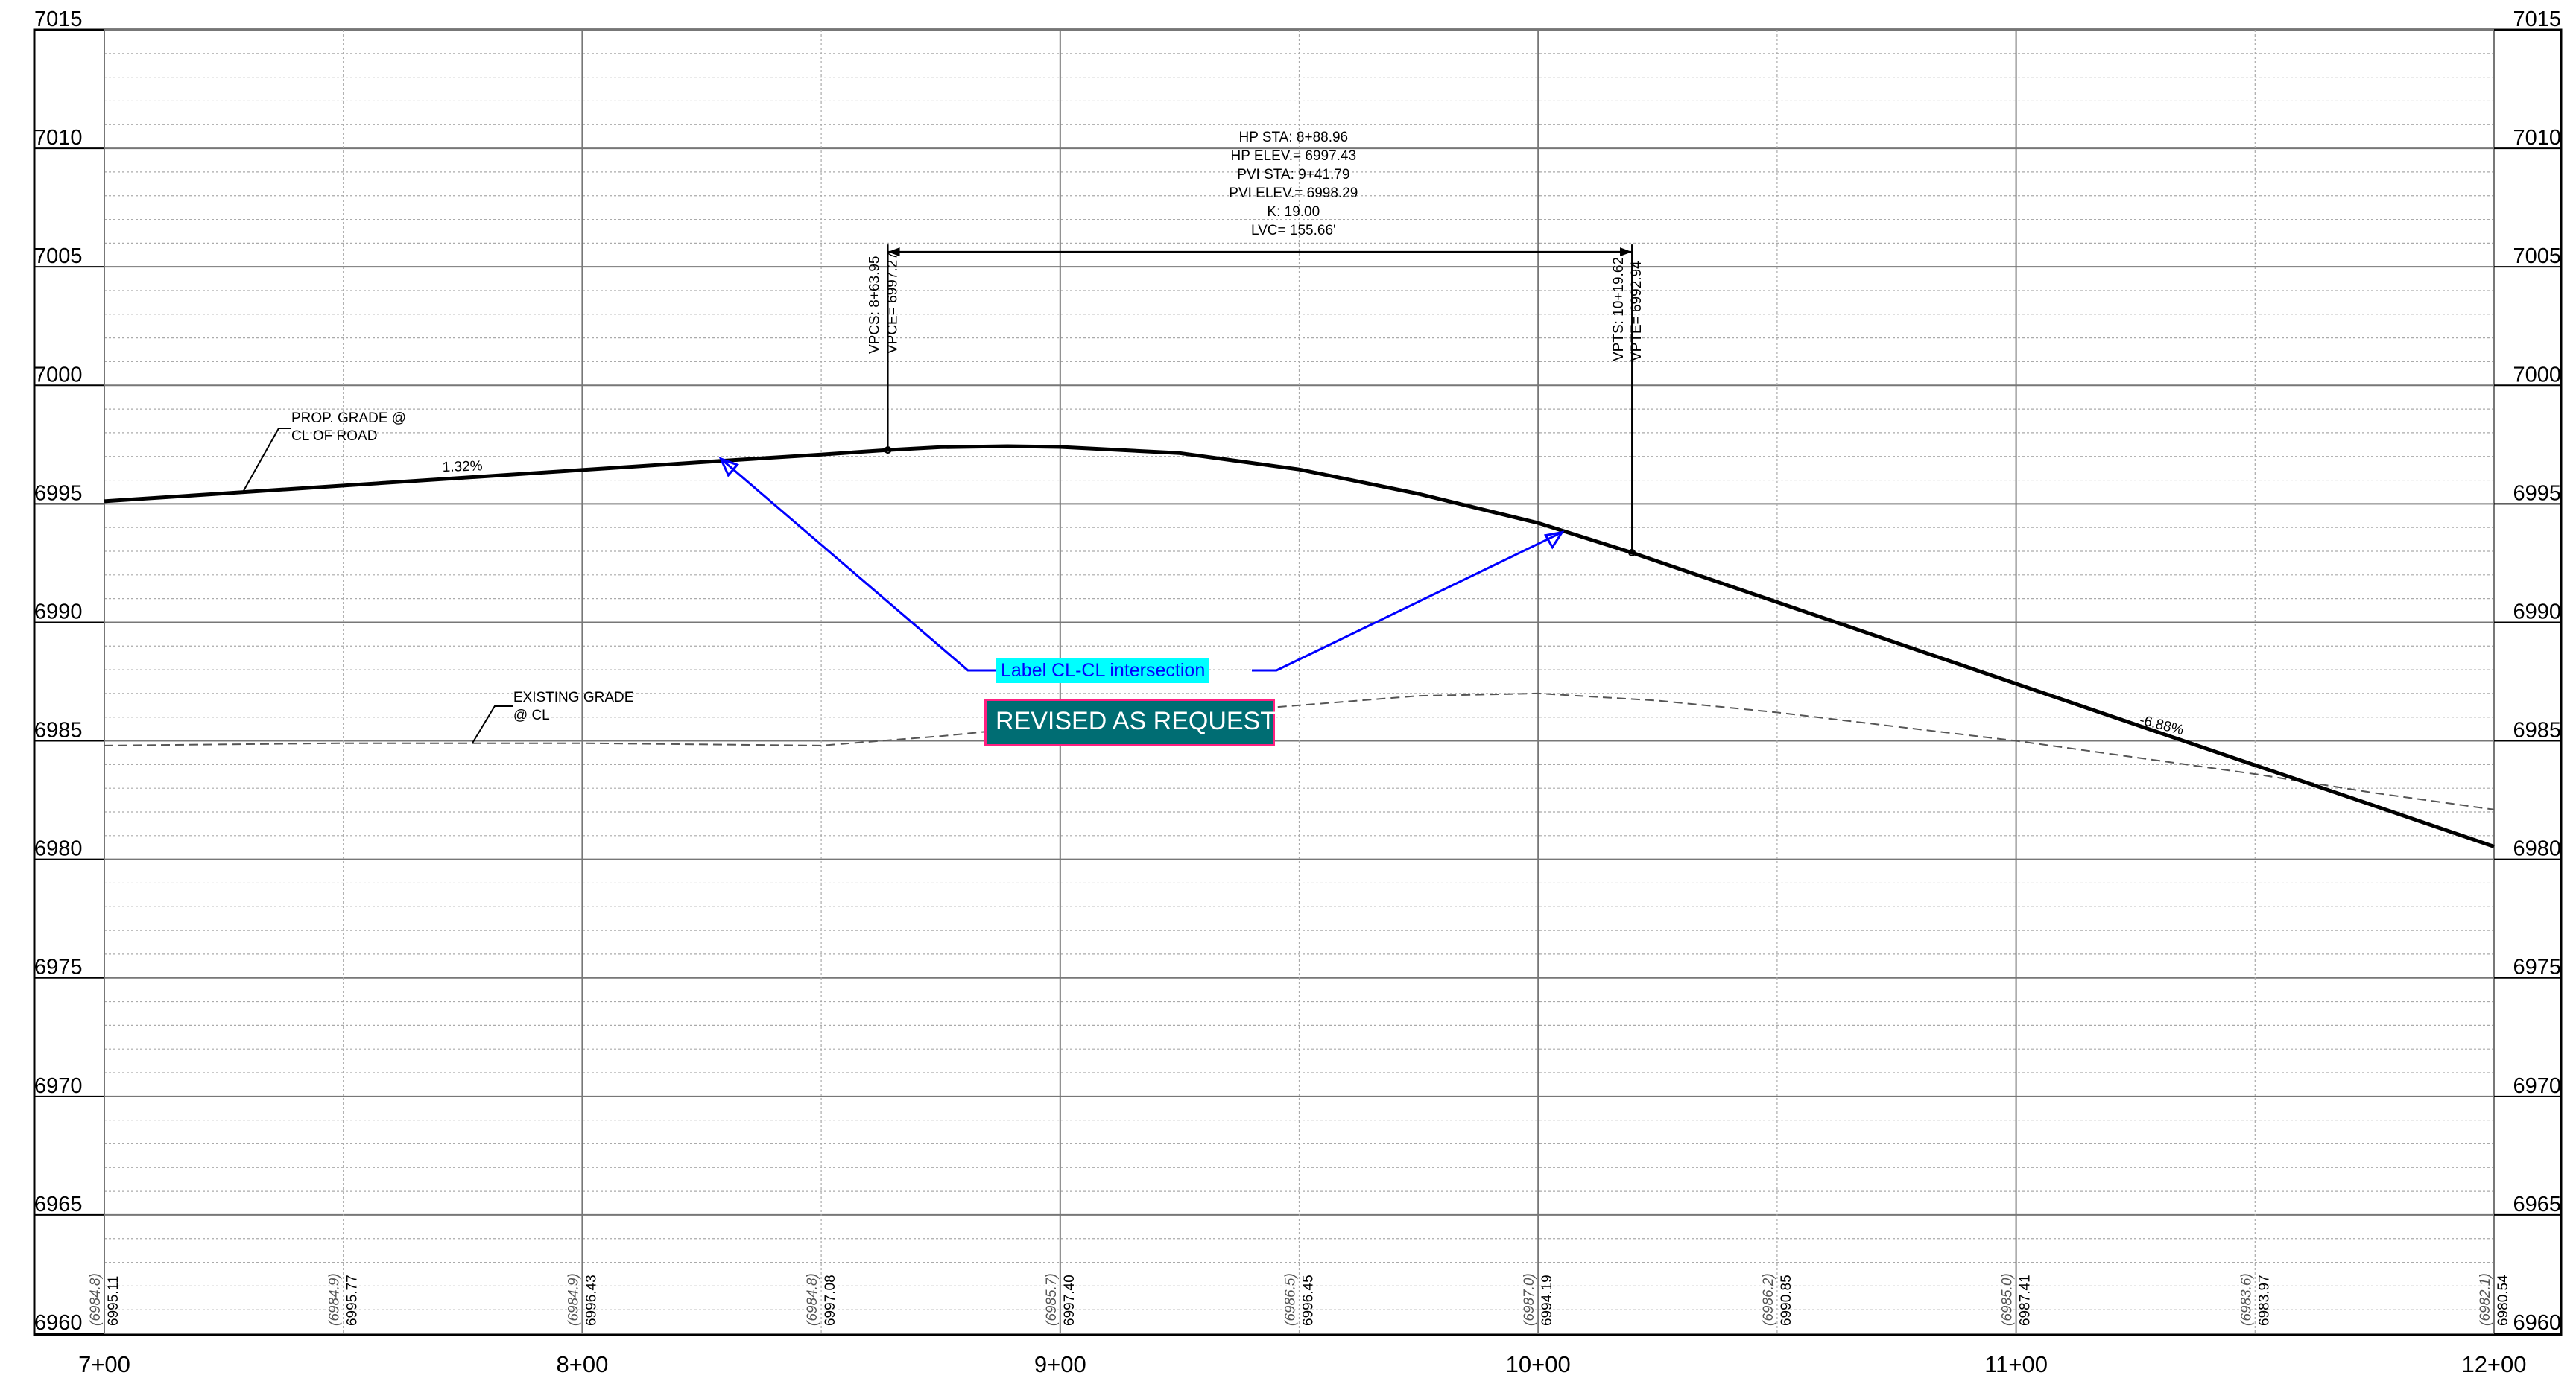 The height and width of the screenshot is (1390, 2576). I want to click on proposed-elevation: 6980.54, so click(2503, 1300).